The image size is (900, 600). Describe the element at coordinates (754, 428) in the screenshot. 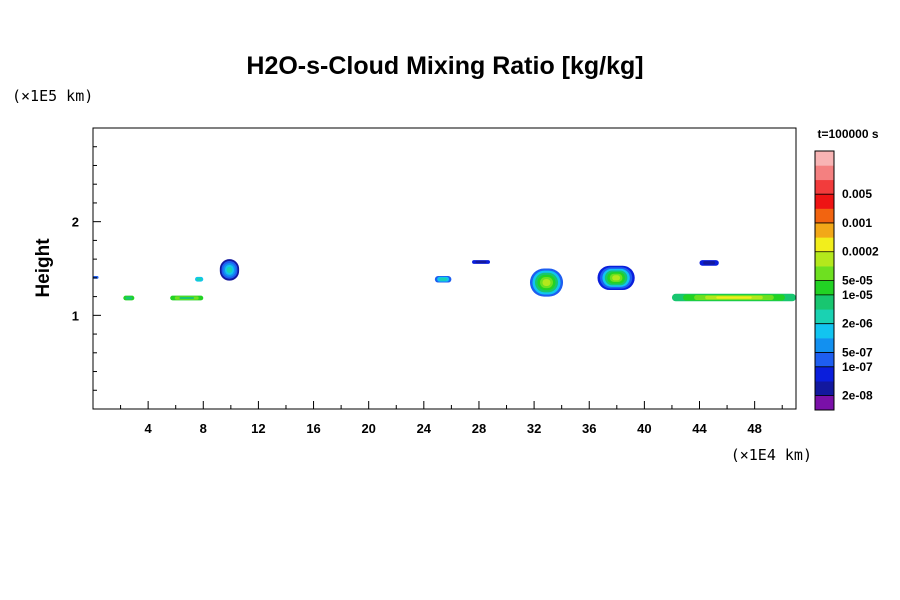

I see `x-tick-label: 48` at that location.